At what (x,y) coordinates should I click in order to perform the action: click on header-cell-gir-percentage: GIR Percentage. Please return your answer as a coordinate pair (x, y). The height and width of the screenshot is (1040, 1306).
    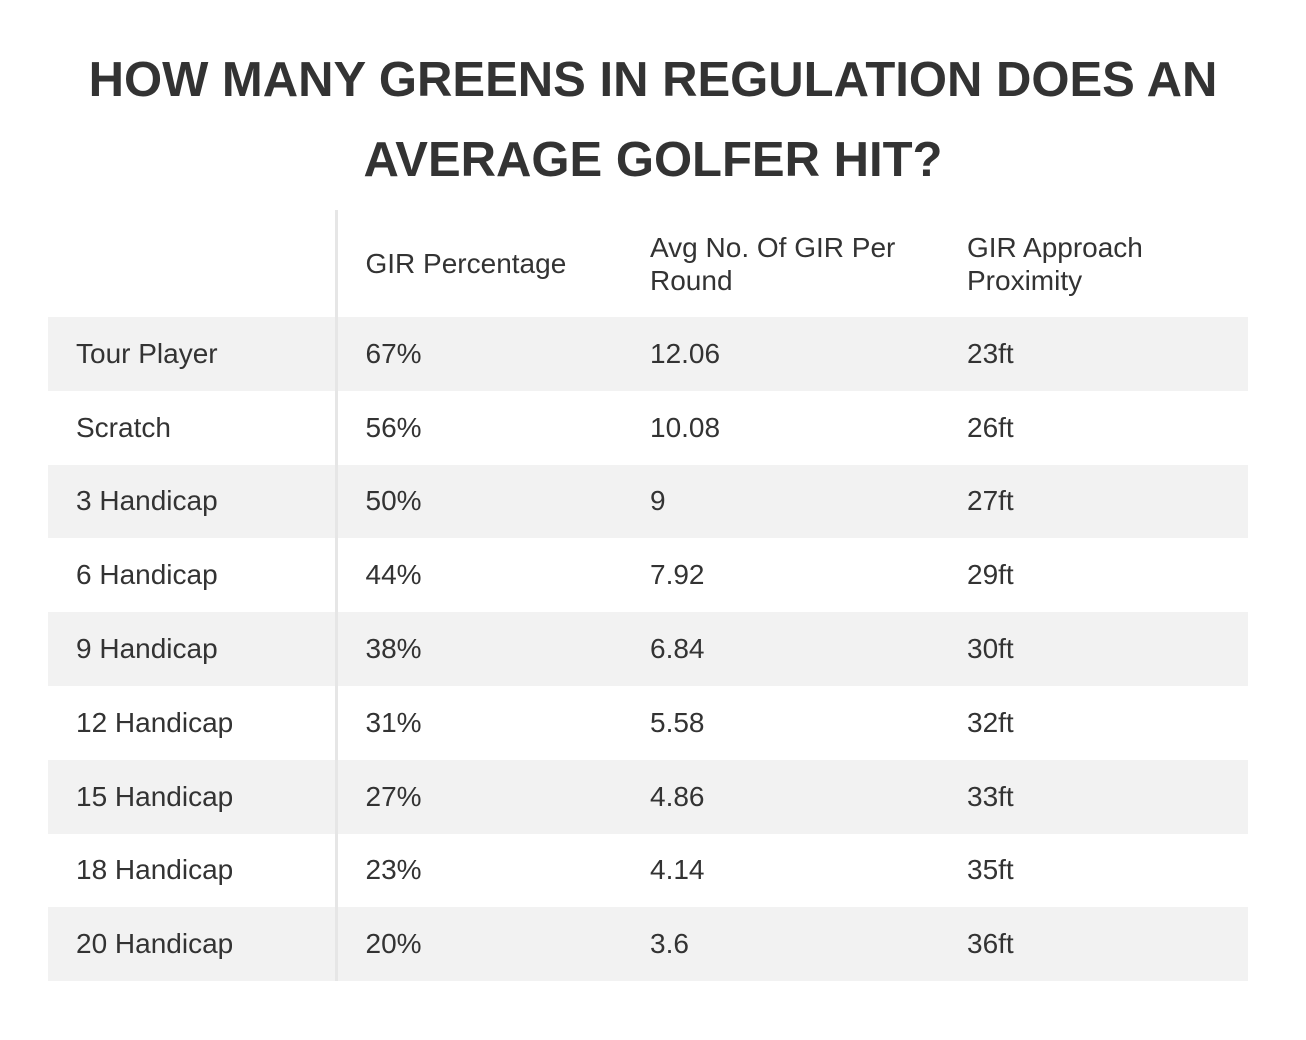
    Looking at the image, I should click on (466, 263).